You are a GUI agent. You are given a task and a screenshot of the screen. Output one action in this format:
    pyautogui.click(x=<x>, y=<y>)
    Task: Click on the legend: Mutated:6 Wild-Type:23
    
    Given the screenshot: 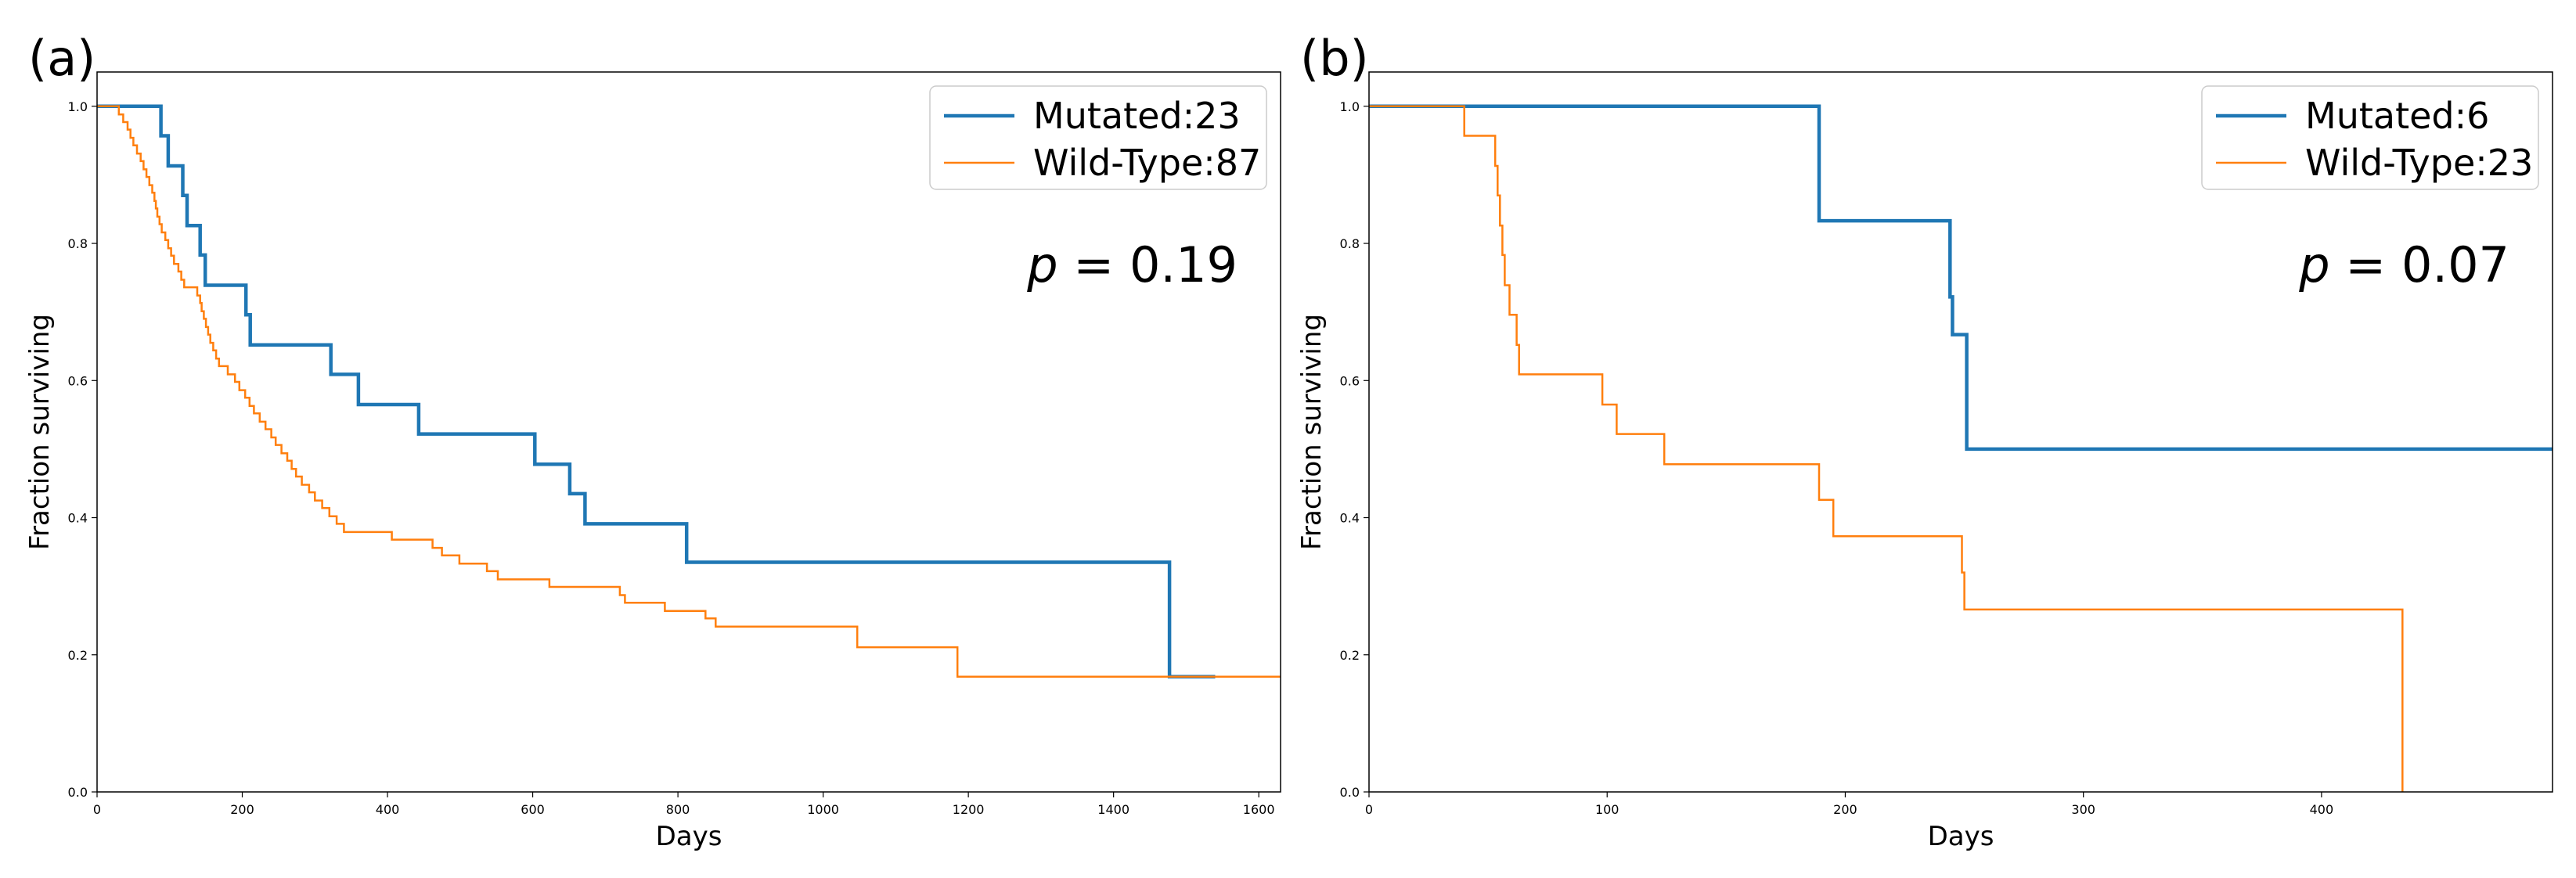 What is the action you would take?
    pyautogui.click(x=2370, y=137)
    